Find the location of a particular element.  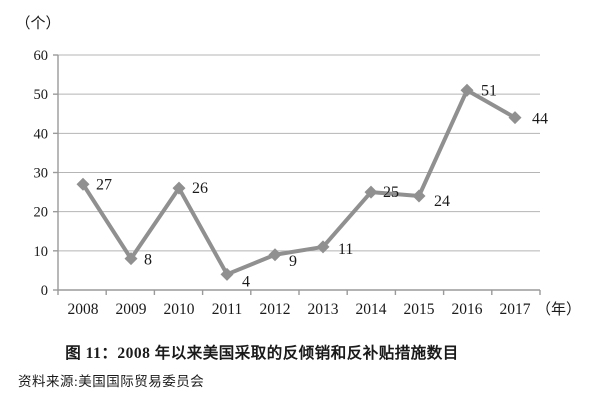

x-tick-label: 2008 is located at coordinates (83, 309).